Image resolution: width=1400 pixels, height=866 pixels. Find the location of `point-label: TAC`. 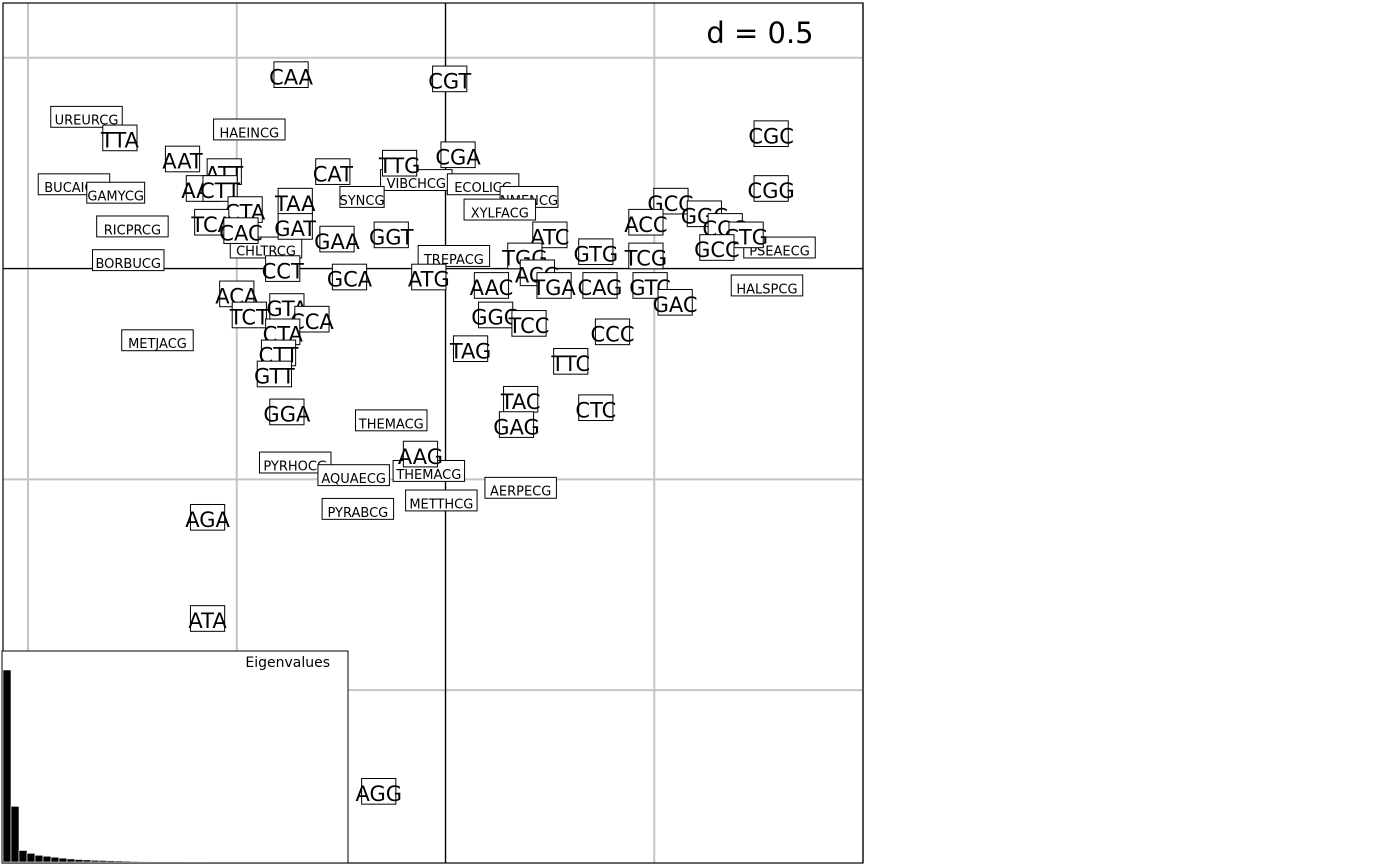

point-label: TAC is located at coordinates (520, 399).